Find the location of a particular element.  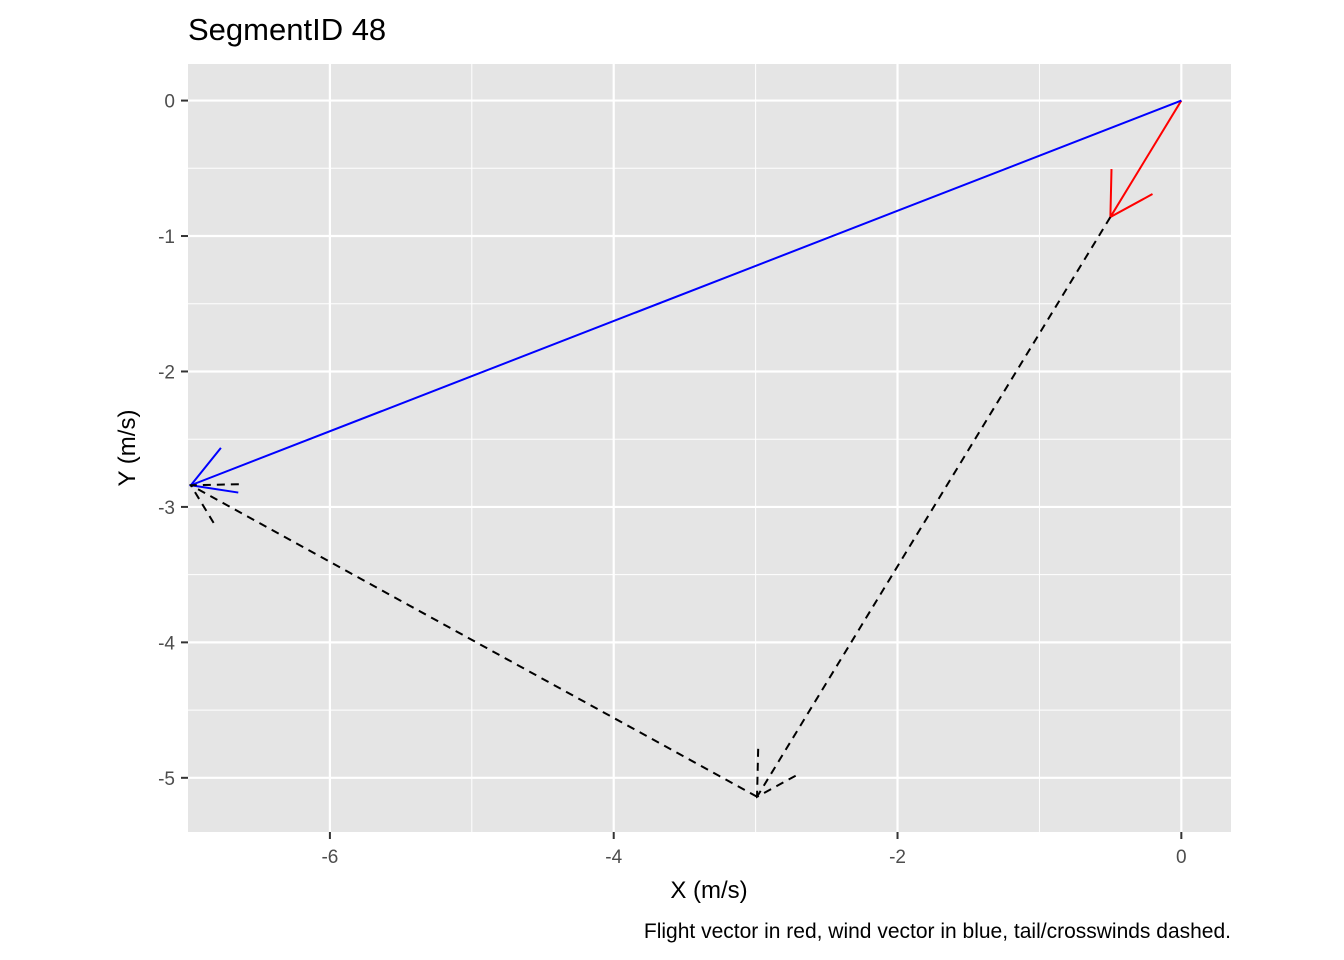

y-tick-label: 0 is located at coordinates (169, 102).